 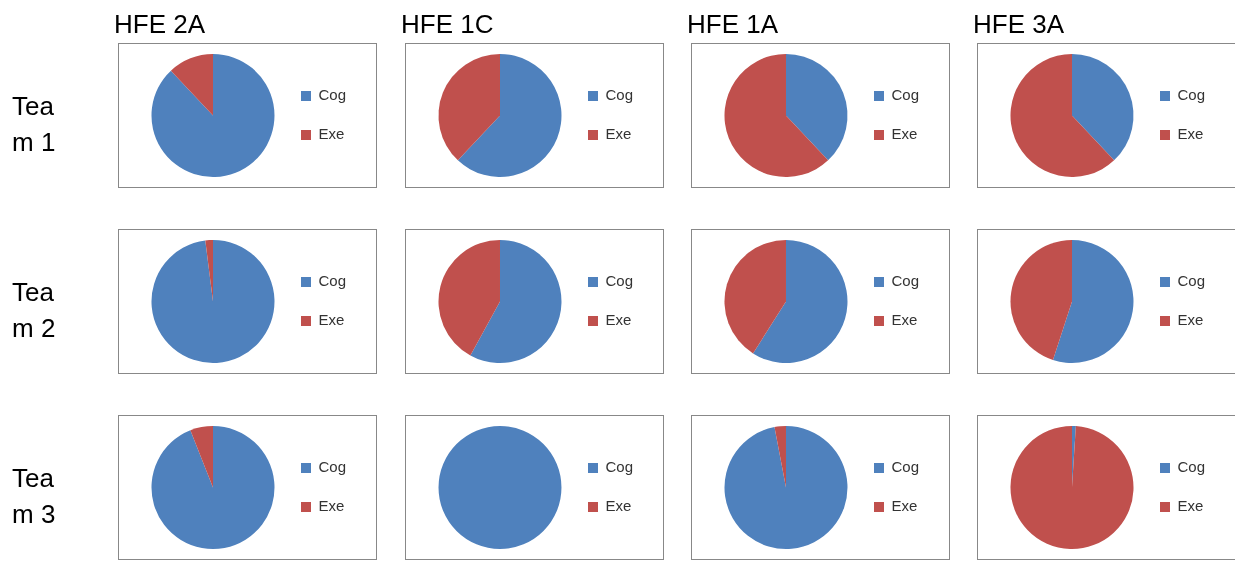 What do you see at coordinates (733, 24) in the screenshot?
I see `chart-title: HFE 1A` at bounding box center [733, 24].